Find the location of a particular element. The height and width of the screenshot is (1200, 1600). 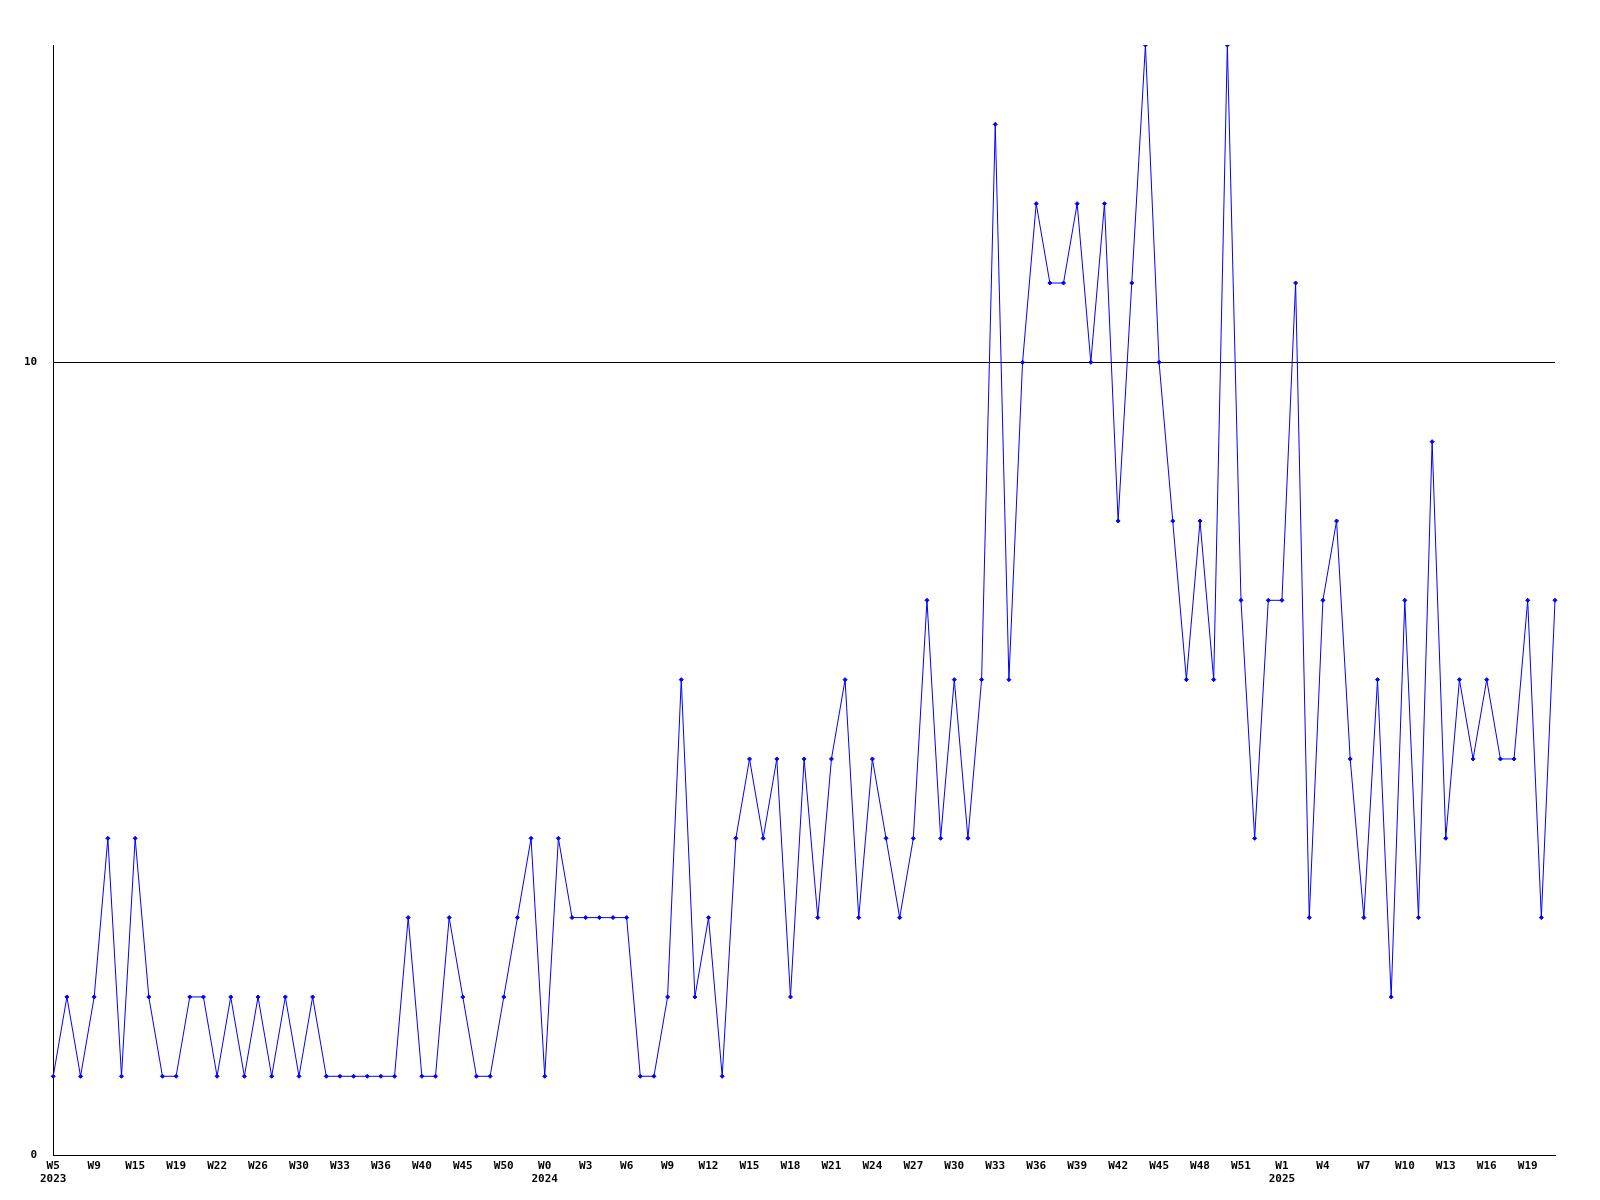

x-tick-label: W6 is located at coordinates (627, 1166).